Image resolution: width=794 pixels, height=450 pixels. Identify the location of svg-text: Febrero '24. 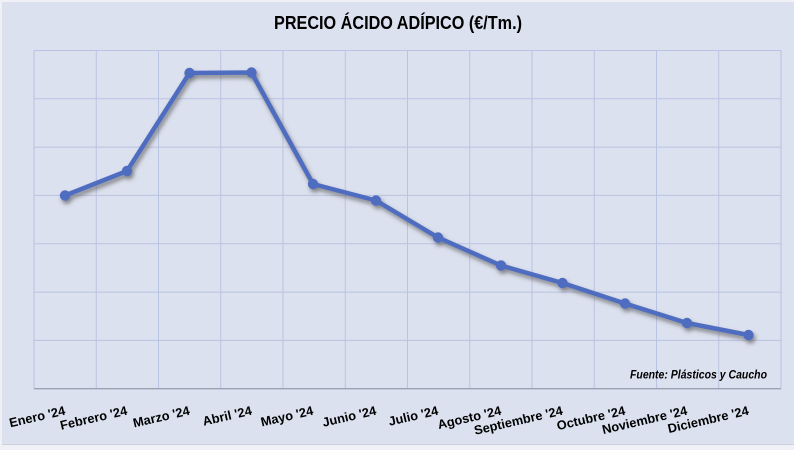
(94, 418).